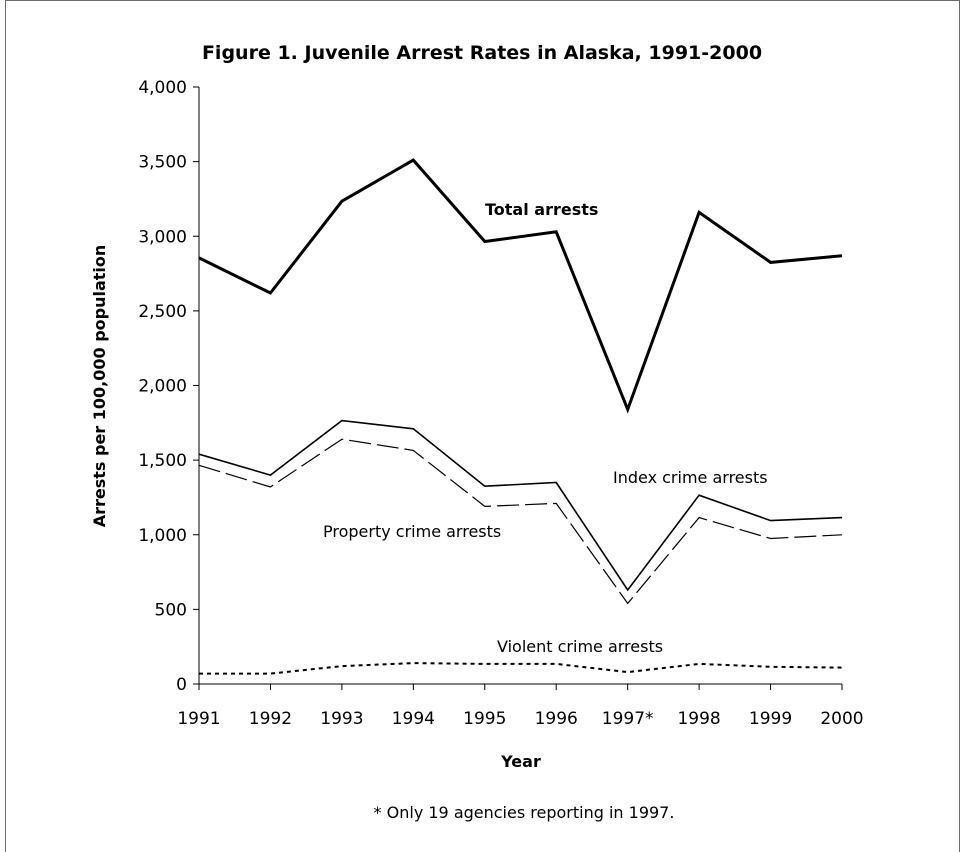 The image size is (963, 852). I want to click on x-tick-label: 2000, so click(841, 719).